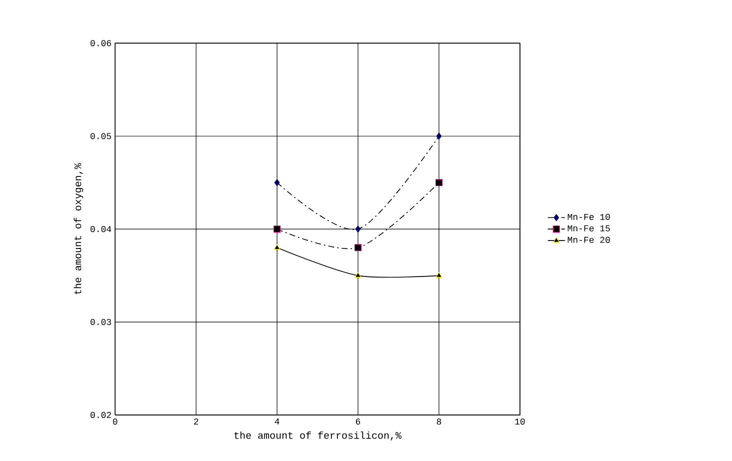 This screenshot has width=732, height=461. I want to click on y-axis-title: the amount of oxygen,%, so click(79, 228).